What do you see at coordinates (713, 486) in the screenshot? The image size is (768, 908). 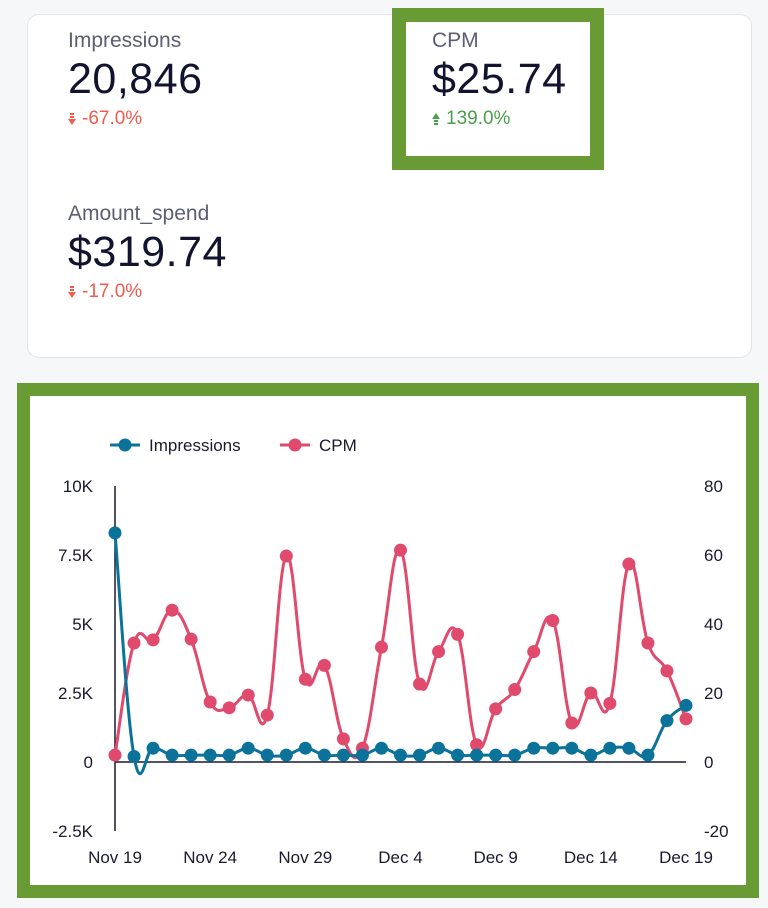 I see `right-axis-tick-label: 80` at bounding box center [713, 486].